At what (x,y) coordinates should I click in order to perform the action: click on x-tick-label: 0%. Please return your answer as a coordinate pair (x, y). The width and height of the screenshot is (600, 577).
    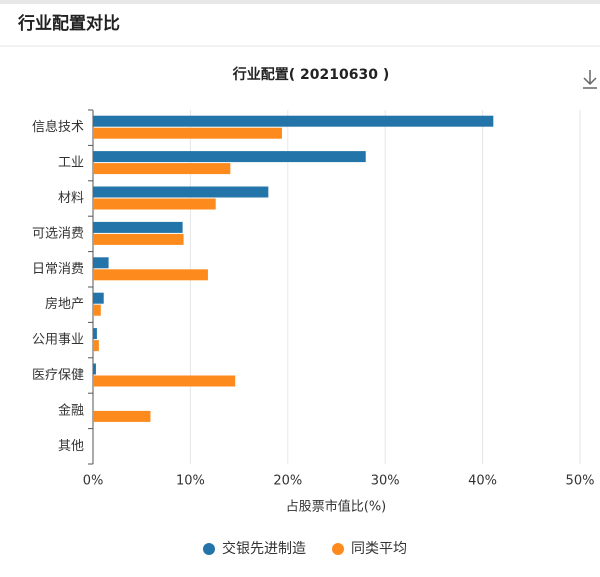
    Looking at the image, I should click on (93, 481).